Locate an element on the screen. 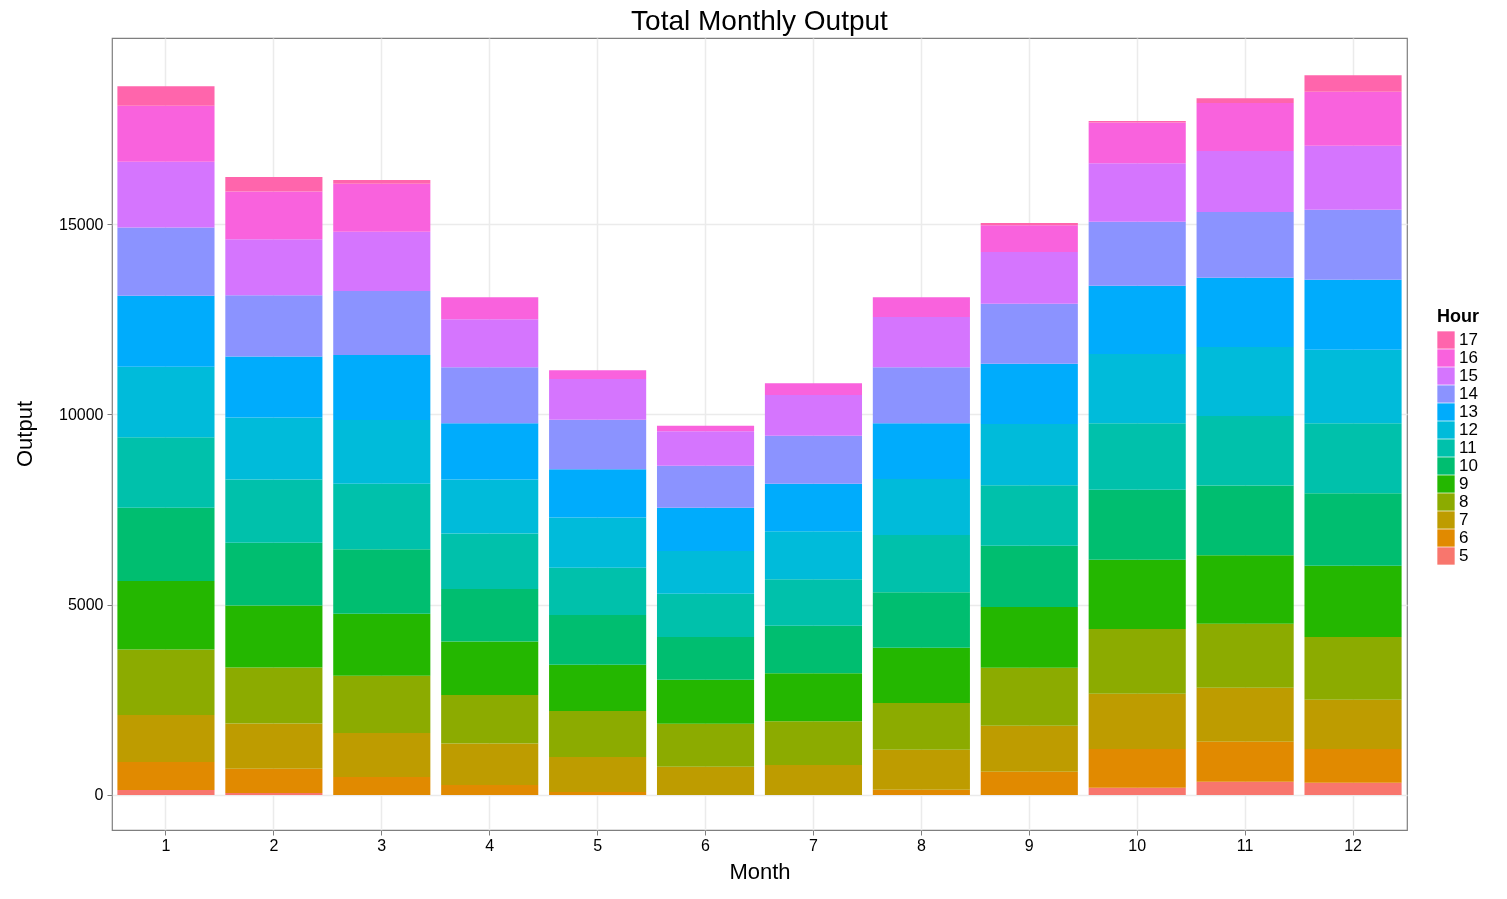 This screenshot has width=1507, height=899. y-tick-label: 5000 is located at coordinates (85, 605).